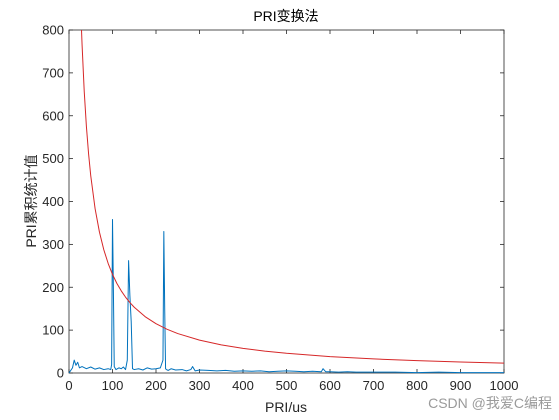 This screenshot has height=420, width=559. I want to click on x-tick-label: 500, so click(287, 385).